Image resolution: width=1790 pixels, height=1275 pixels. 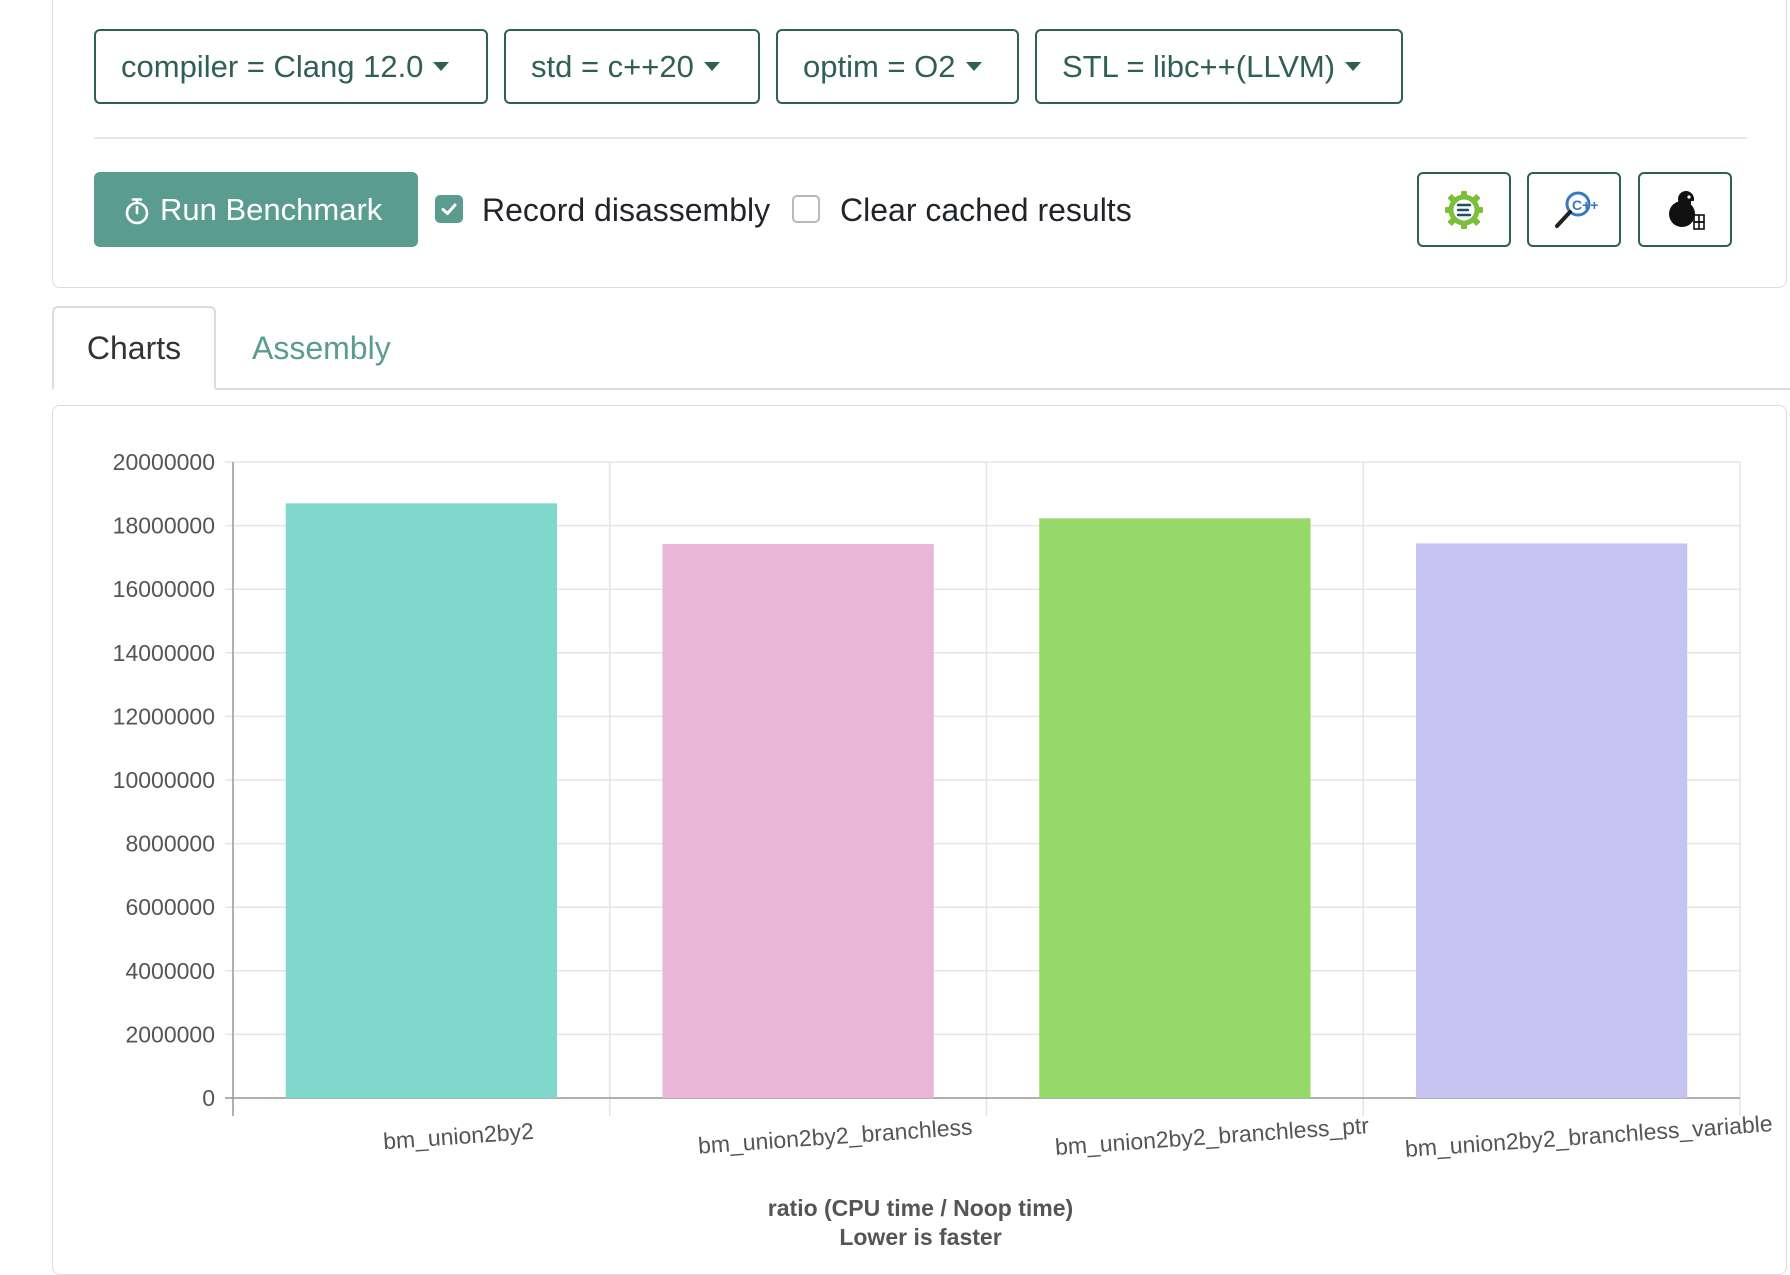 I want to click on optim-dropdown-label: optim = O2, so click(x=879, y=66).